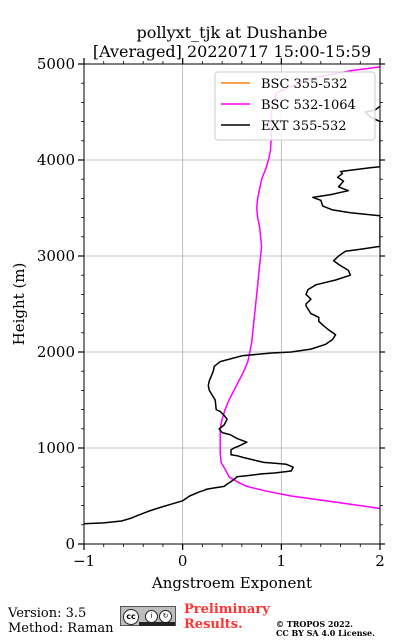 Image resolution: width=400 pixels, height=640 pixels. I want to click on y-tick-label: 1000, so click(56, 448).